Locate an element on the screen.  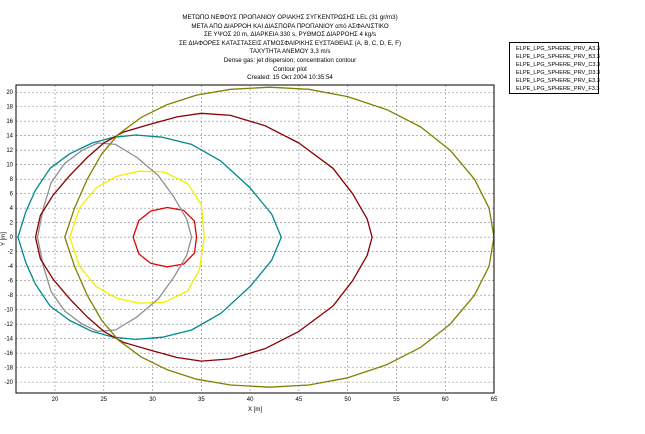
legend-label: ELPE_LPG_SPHERE_PRV_C3.3 is located at coordinates (558, 65).